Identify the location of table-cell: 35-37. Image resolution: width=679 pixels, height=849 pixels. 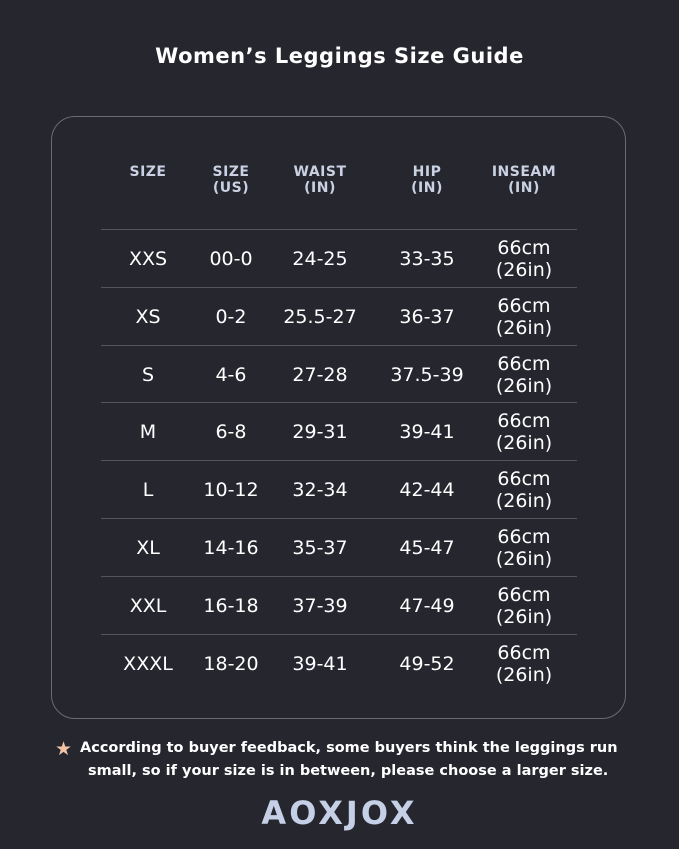
(320, 548).